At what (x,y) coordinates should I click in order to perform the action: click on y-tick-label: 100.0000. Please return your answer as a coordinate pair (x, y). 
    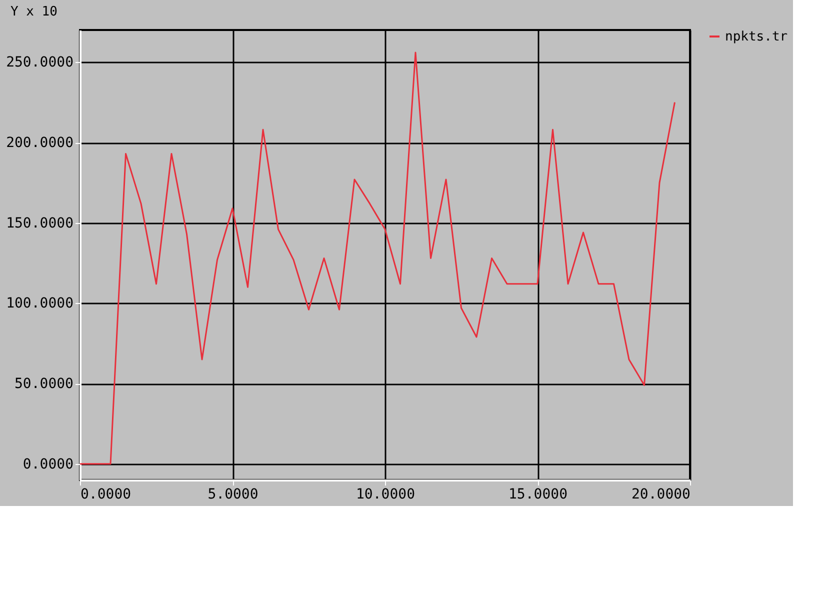
    Looking at the image, I should click on (40, 304).